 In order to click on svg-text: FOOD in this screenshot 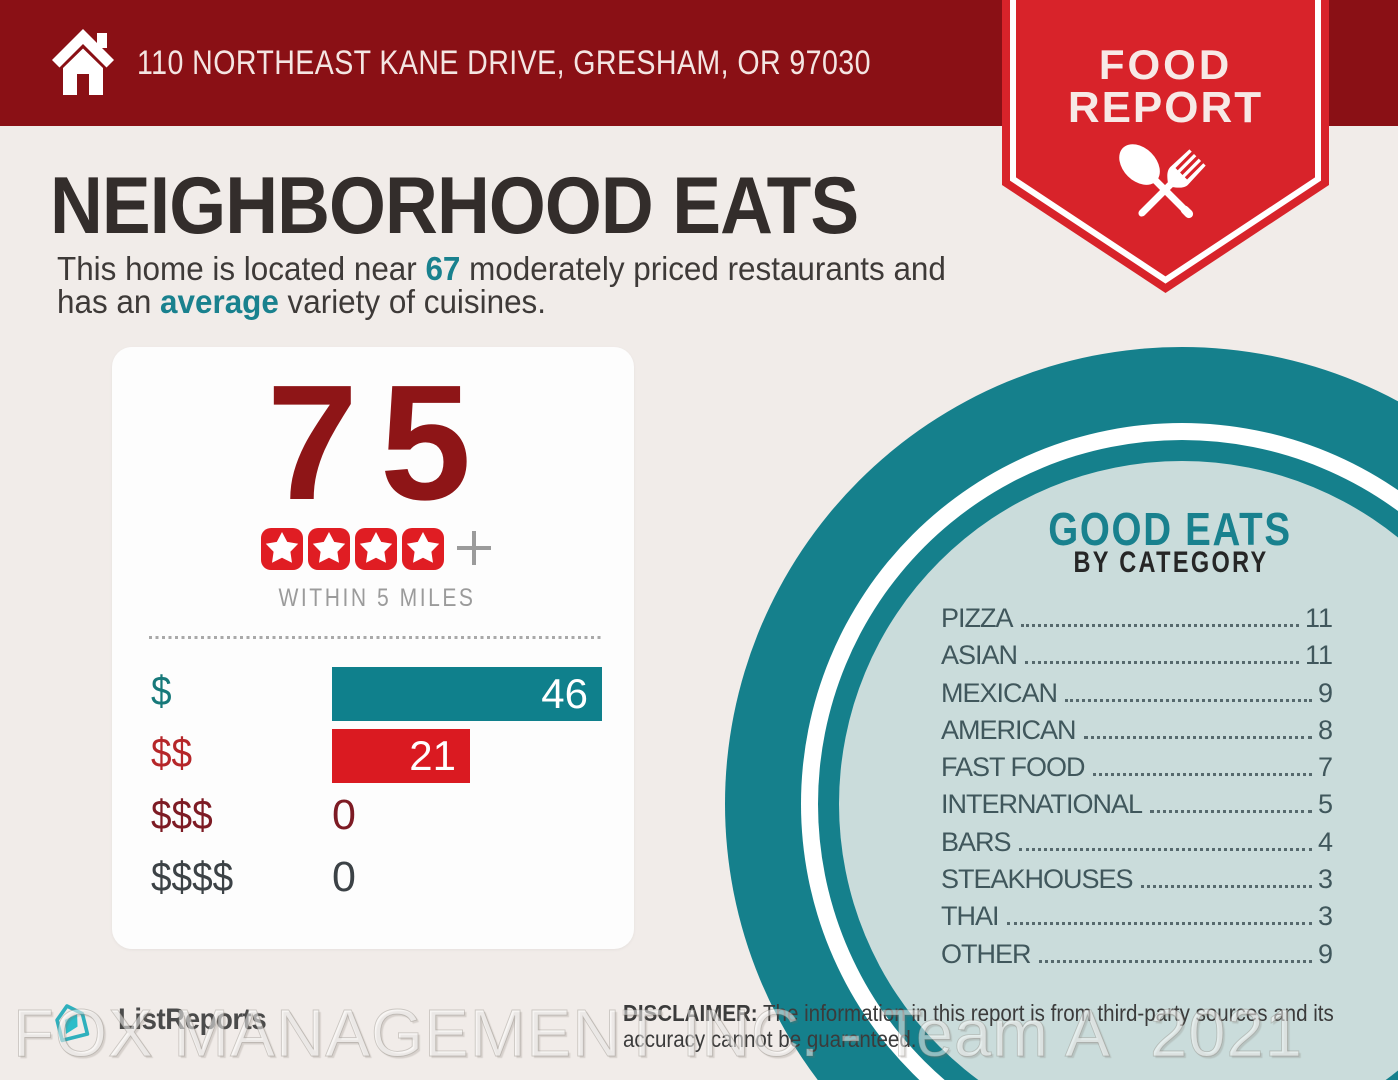, I will do `click(1165, 64)`.